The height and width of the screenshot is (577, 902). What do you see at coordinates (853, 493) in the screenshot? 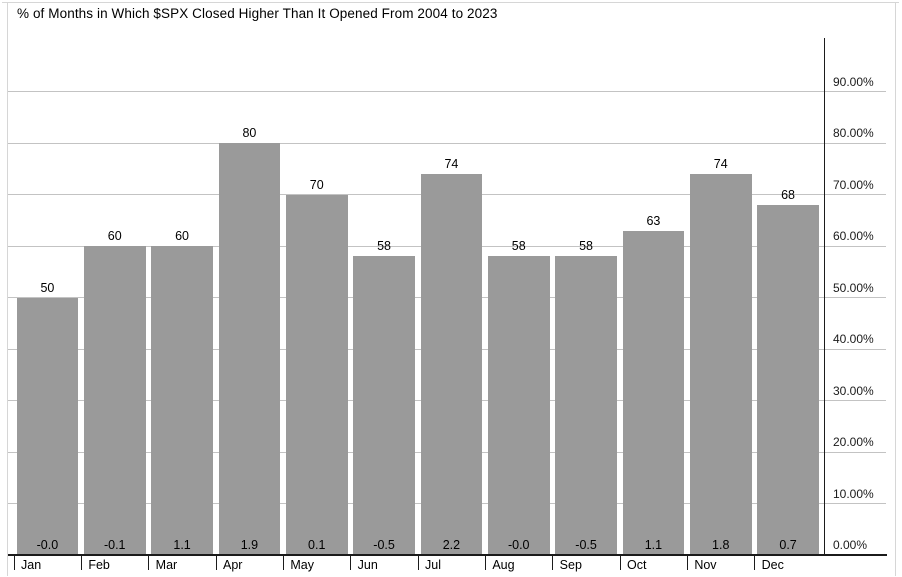
I see `y-axis-tick-label: 10.00%` at bounding box center [853, 493].